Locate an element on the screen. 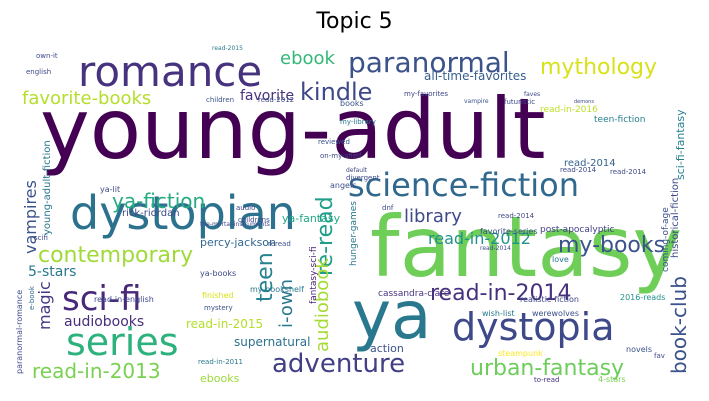 This screenshot has height=401, width=709. cloud-word: ya is located at coordinates (392, 315).